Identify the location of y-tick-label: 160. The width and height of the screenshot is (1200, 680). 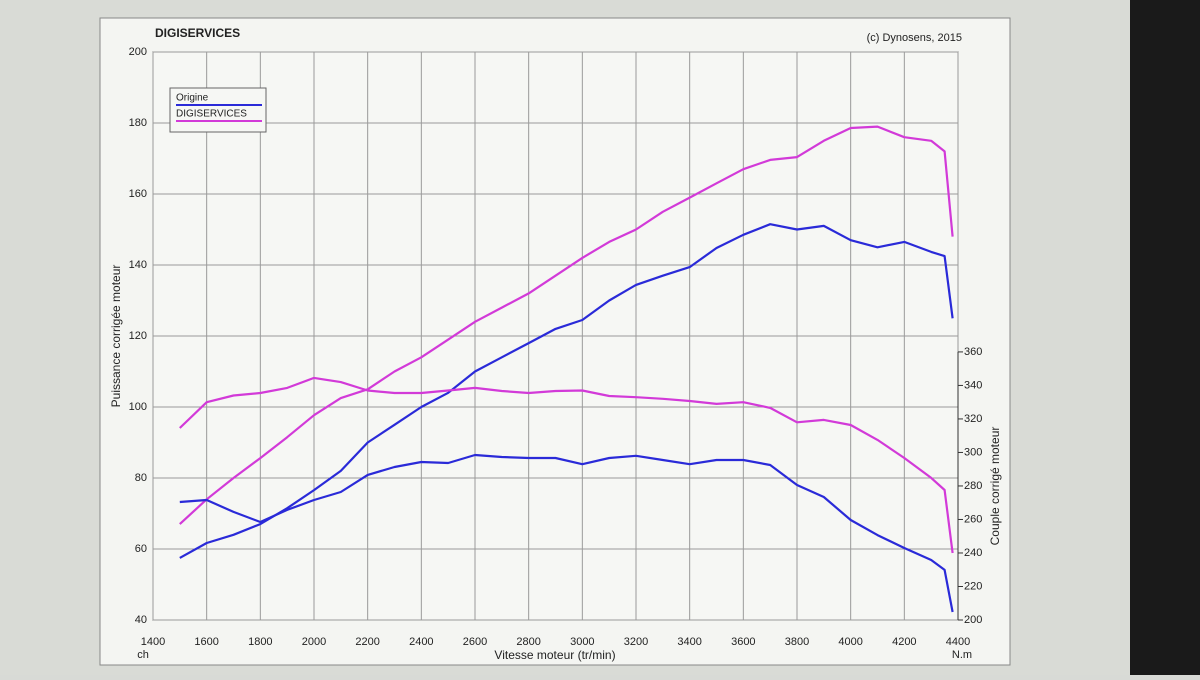
(138, 194).